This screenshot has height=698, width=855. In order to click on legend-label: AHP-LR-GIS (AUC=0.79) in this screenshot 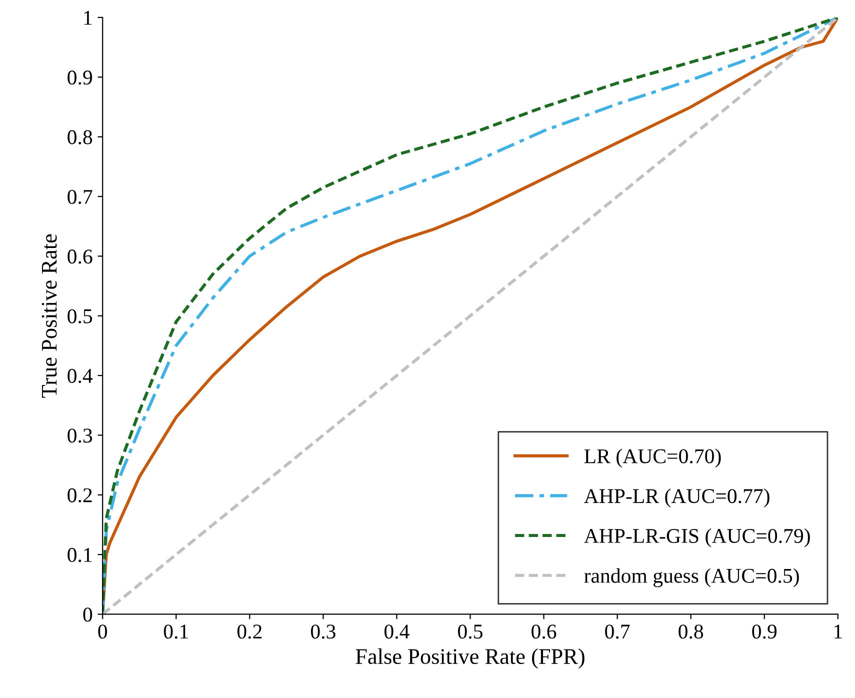, I will do `click(697, 538)`.